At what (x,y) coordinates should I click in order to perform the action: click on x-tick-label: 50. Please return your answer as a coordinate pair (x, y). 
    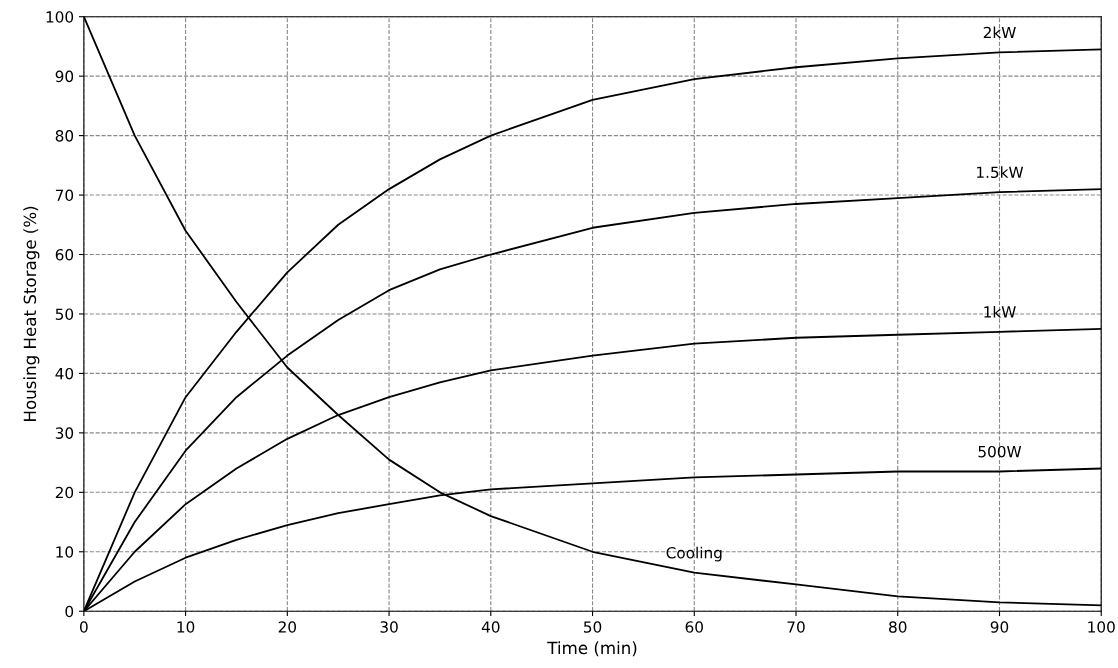
    Looking at the image, I should click on (593, 627).